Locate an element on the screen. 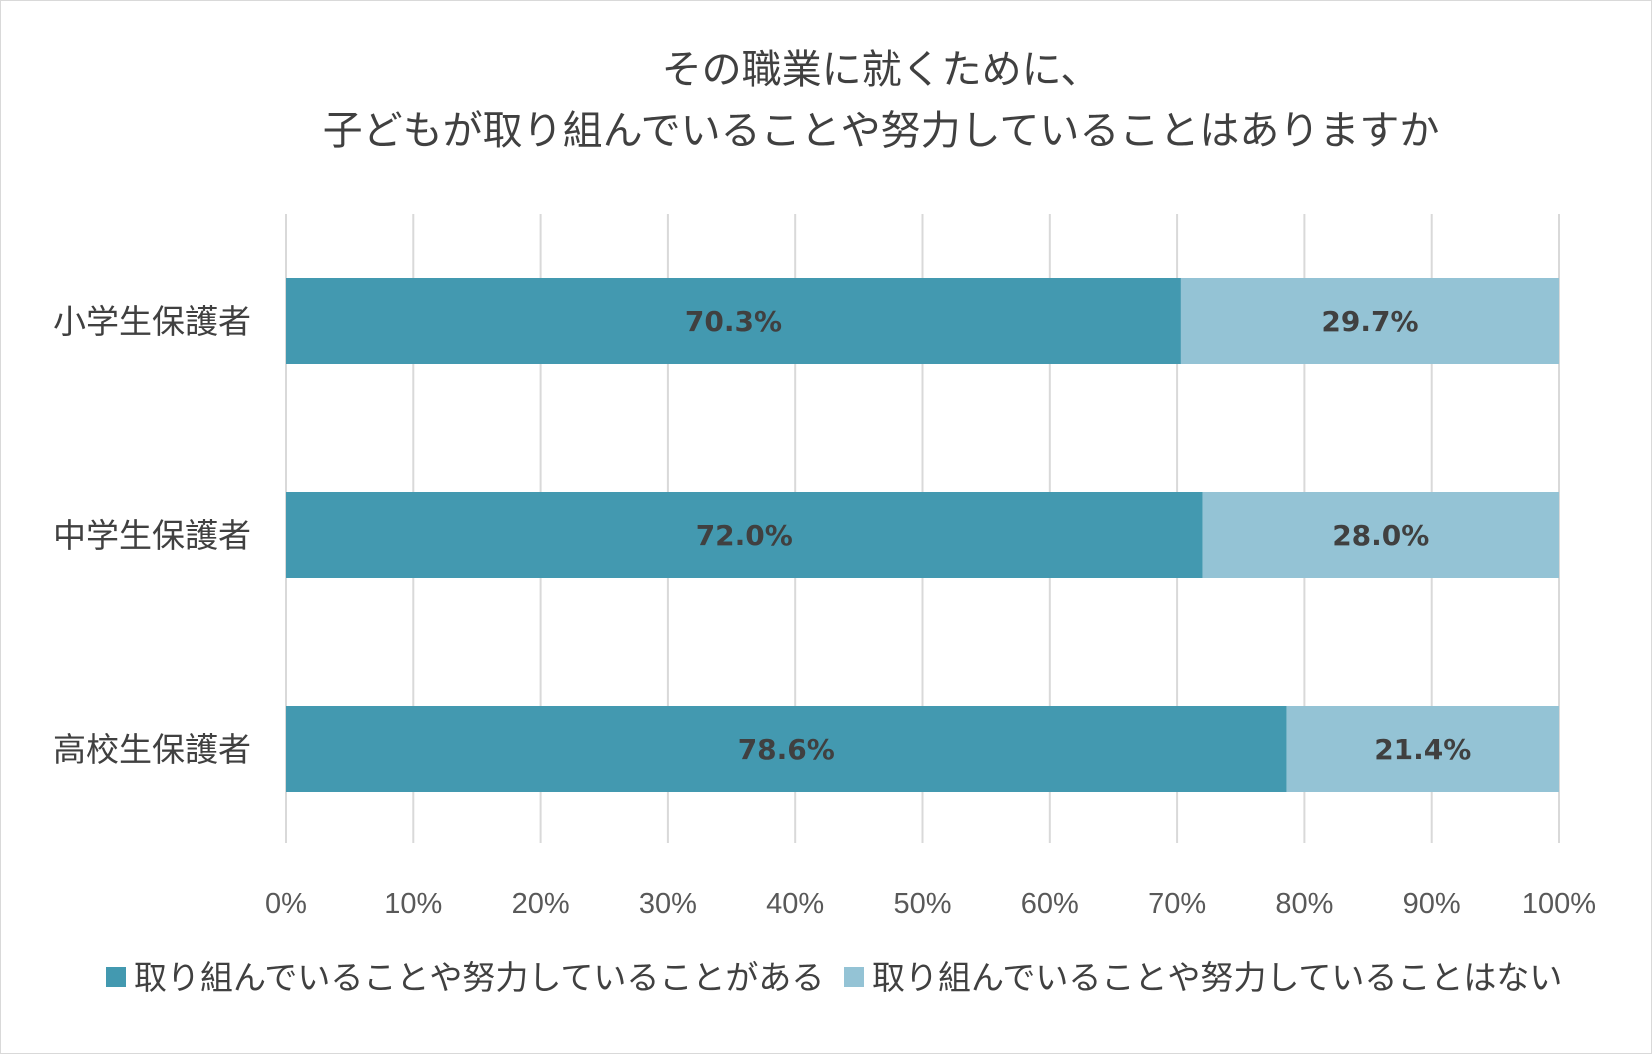  bar-value-label: 29.7% is located at coordinates (1369, 321).